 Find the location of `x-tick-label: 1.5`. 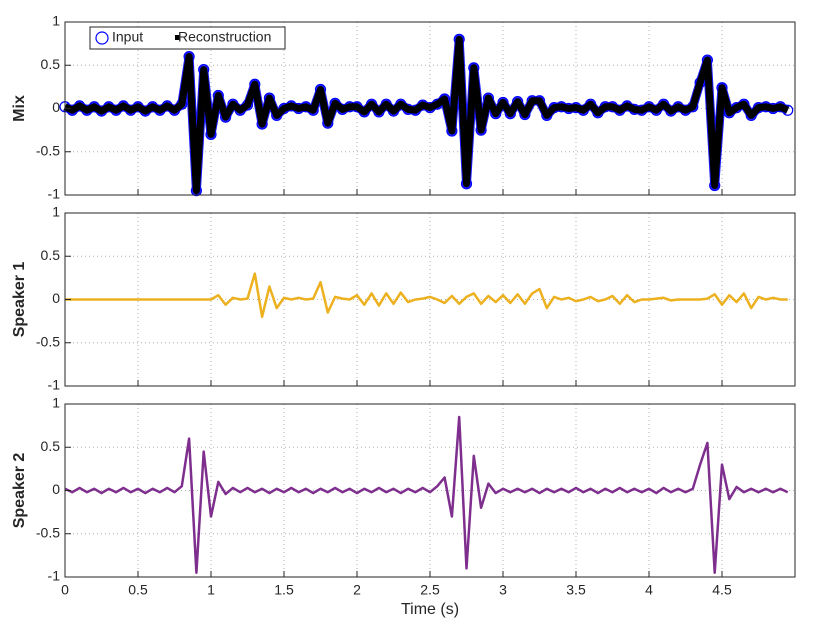

x-tick-label: 1.5 is located at coordinates (284, 590).